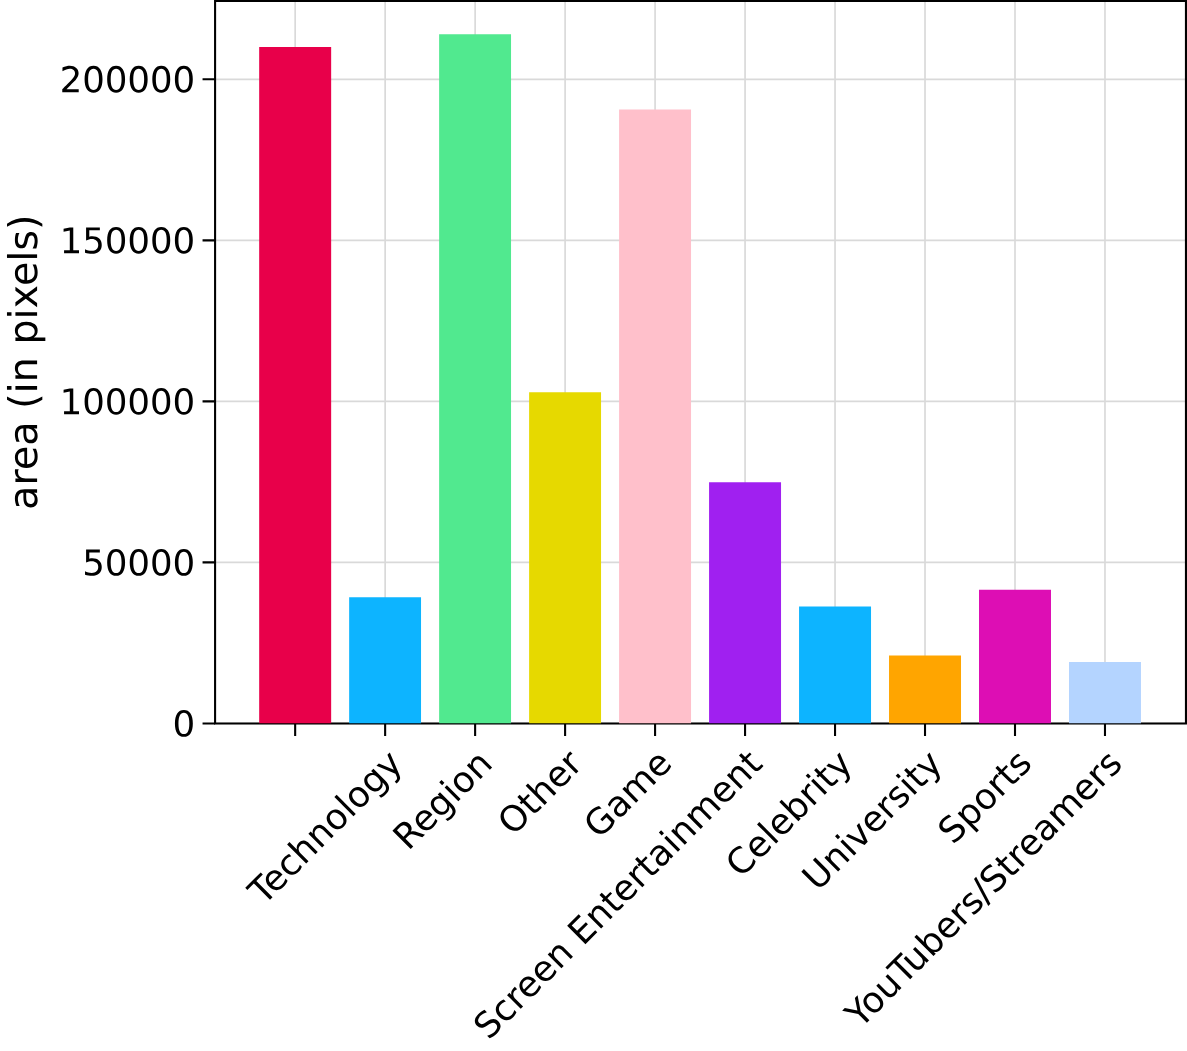 This screenshot has width=1187, height=1051. I want to click on y-tick-label: 100000, so click(128, 401).